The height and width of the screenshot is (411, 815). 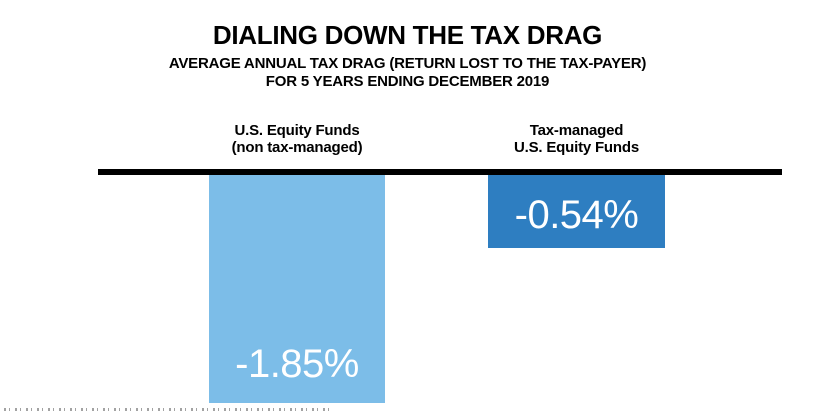 What do you see at coordinates (297, 147) in the screenshot?
I see `category-label-line: (non tax-managed)` at bounding box center [297, 147].